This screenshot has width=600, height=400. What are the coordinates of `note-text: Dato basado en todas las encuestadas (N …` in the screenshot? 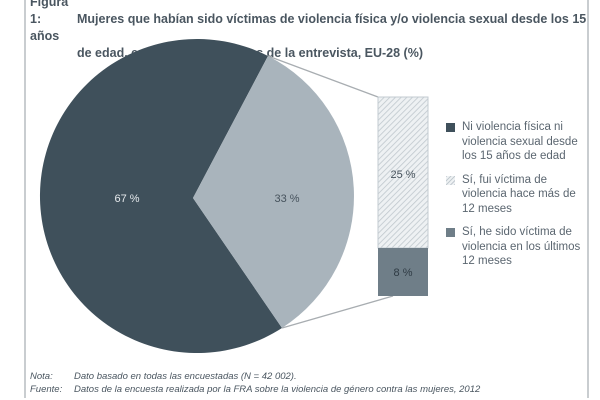 It's located at (185, 376).